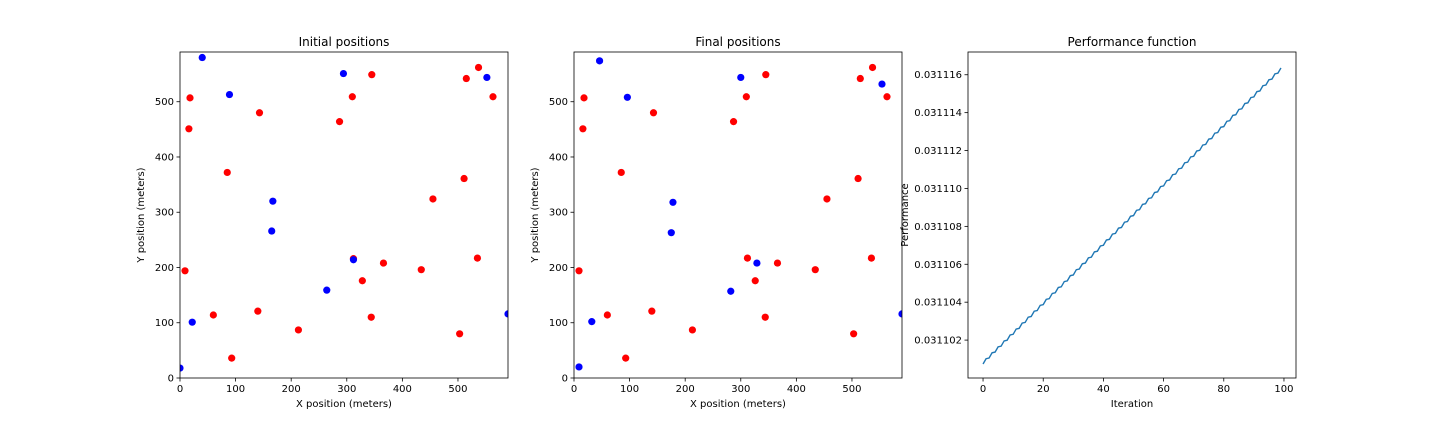 The height and width of the screenshot is (432, 1440). I want to click on y-tick-label: 0.031102, so click(938, 341).